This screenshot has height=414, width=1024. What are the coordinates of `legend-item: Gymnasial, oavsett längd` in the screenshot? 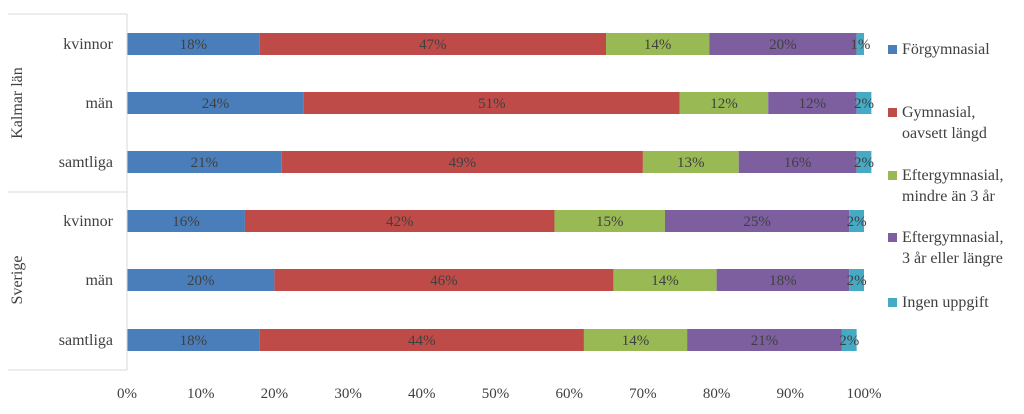 It's located at (937, 123).